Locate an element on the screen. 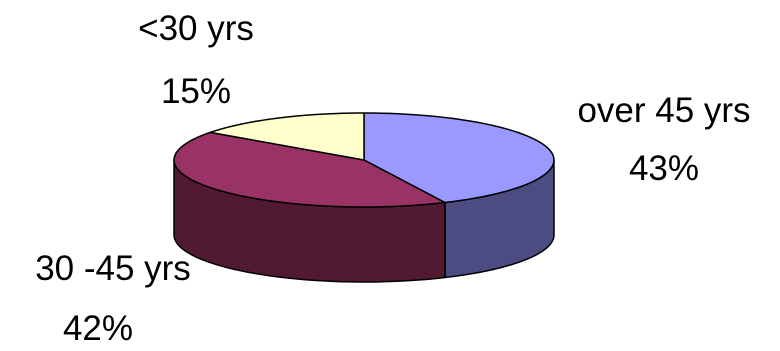  slice-2-top is located at coordinates (287, 136).